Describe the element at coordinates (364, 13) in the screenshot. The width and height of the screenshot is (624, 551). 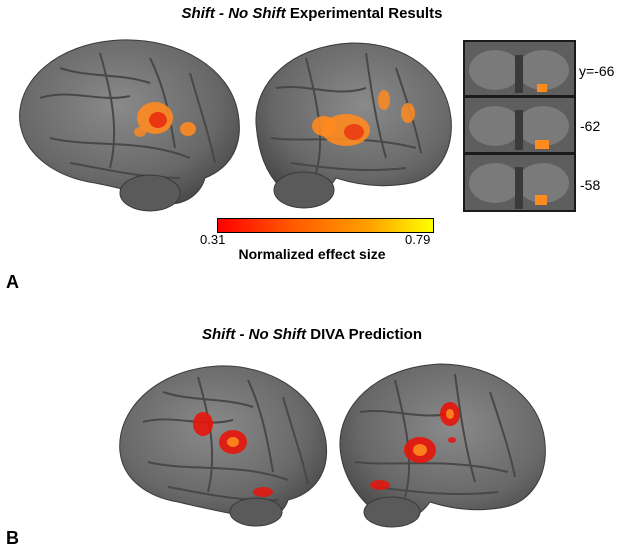
I see `panel-a-title-rest: Experimental Results` at that location.